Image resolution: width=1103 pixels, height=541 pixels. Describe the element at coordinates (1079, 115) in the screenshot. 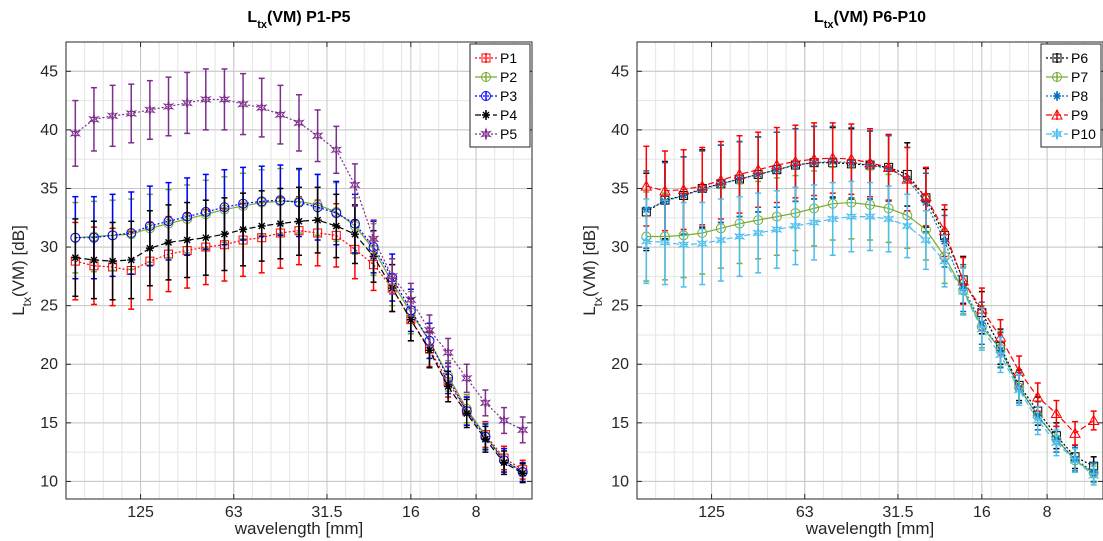

I see `legend-label: P9` at that location.